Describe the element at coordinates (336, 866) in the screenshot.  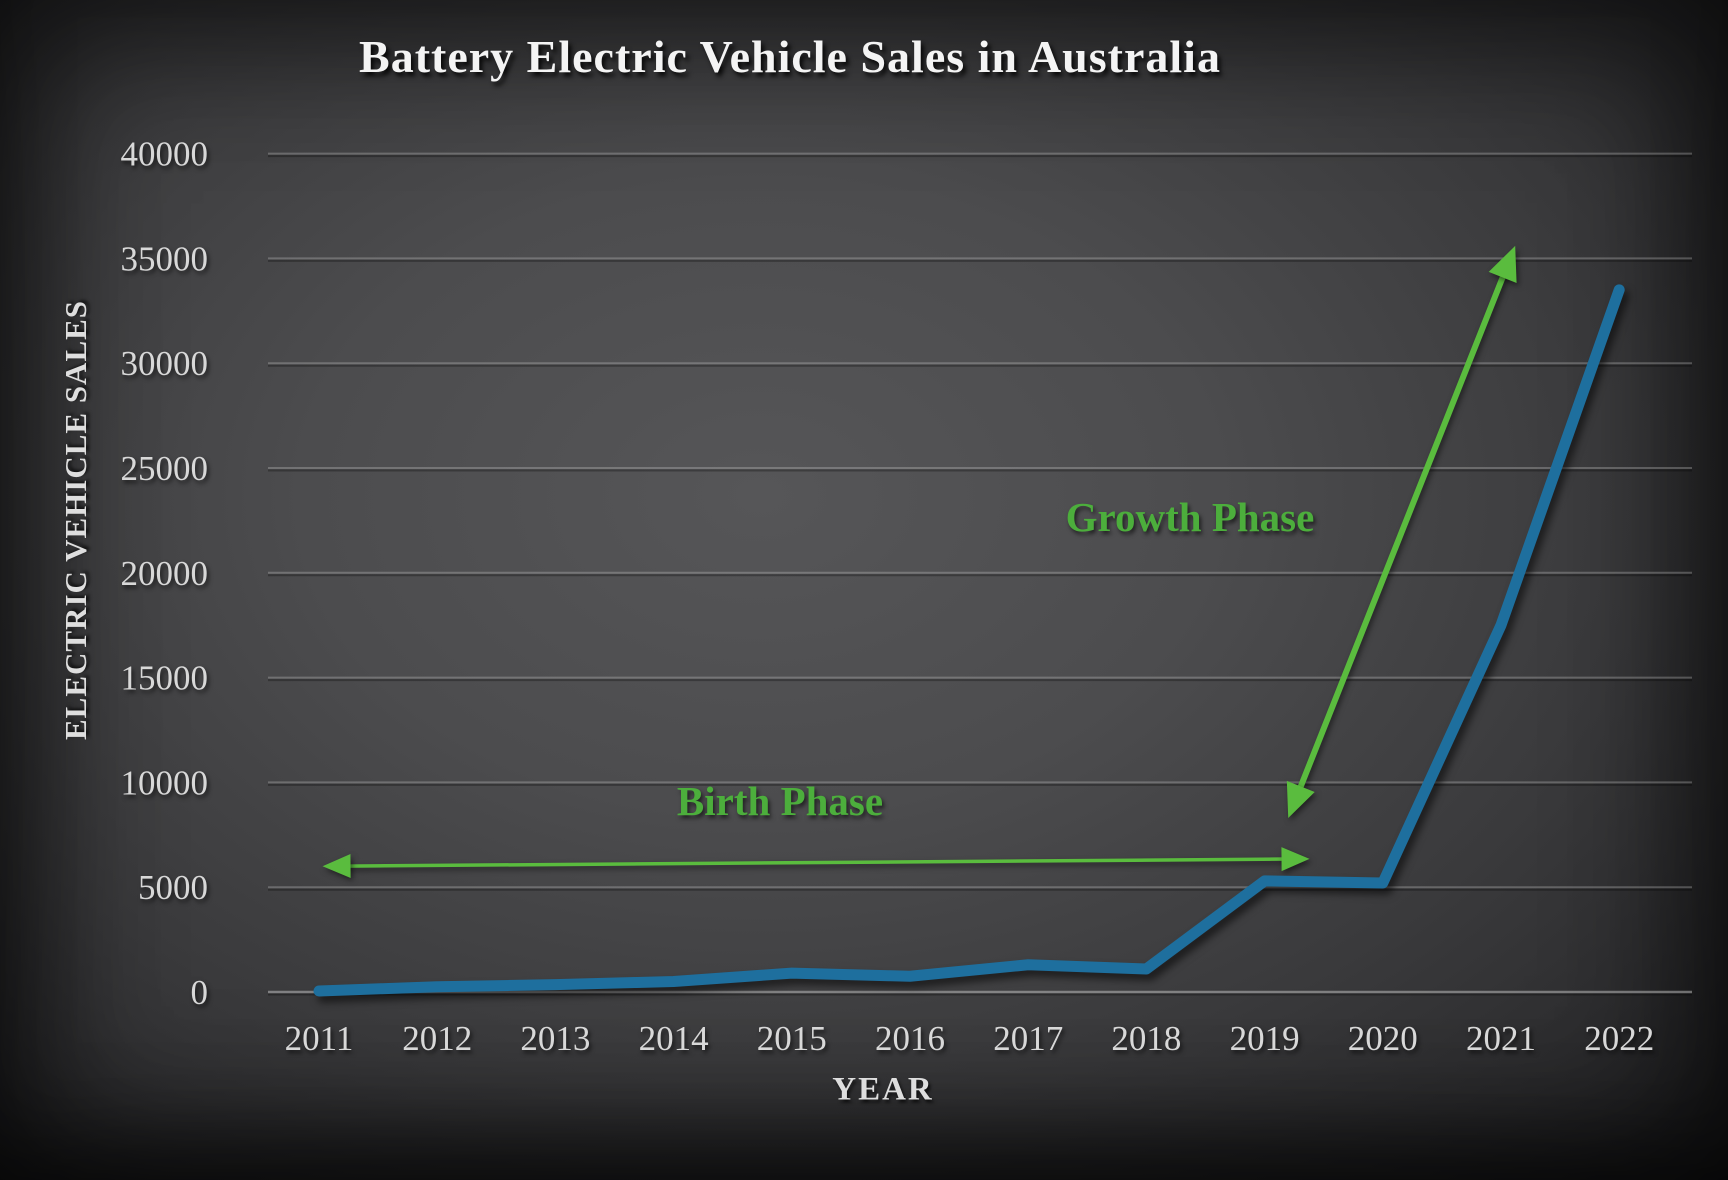
I see `birth-phase-arrow-head-start` at that location.